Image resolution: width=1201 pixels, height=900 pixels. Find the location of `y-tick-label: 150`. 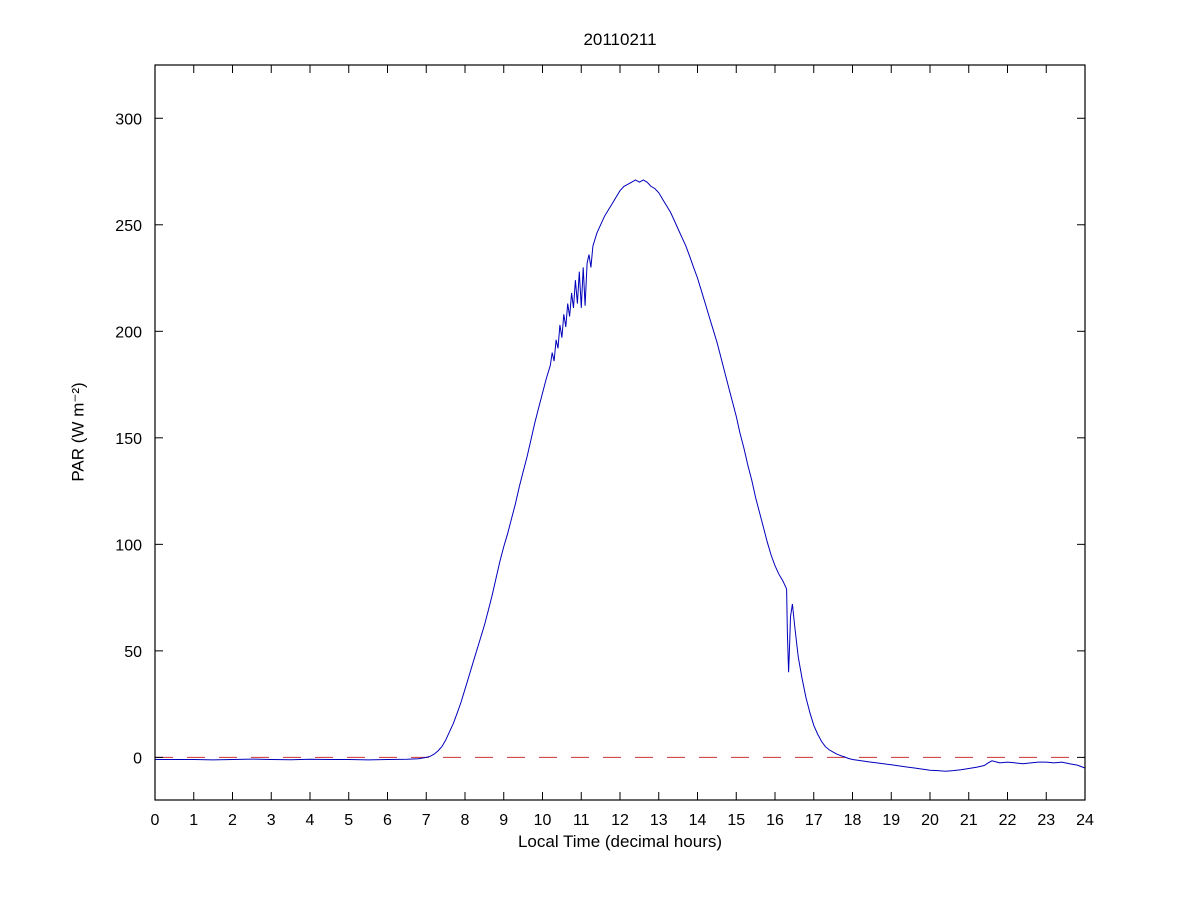

y-tick-label: 150 is located at coordinates (128, 439).